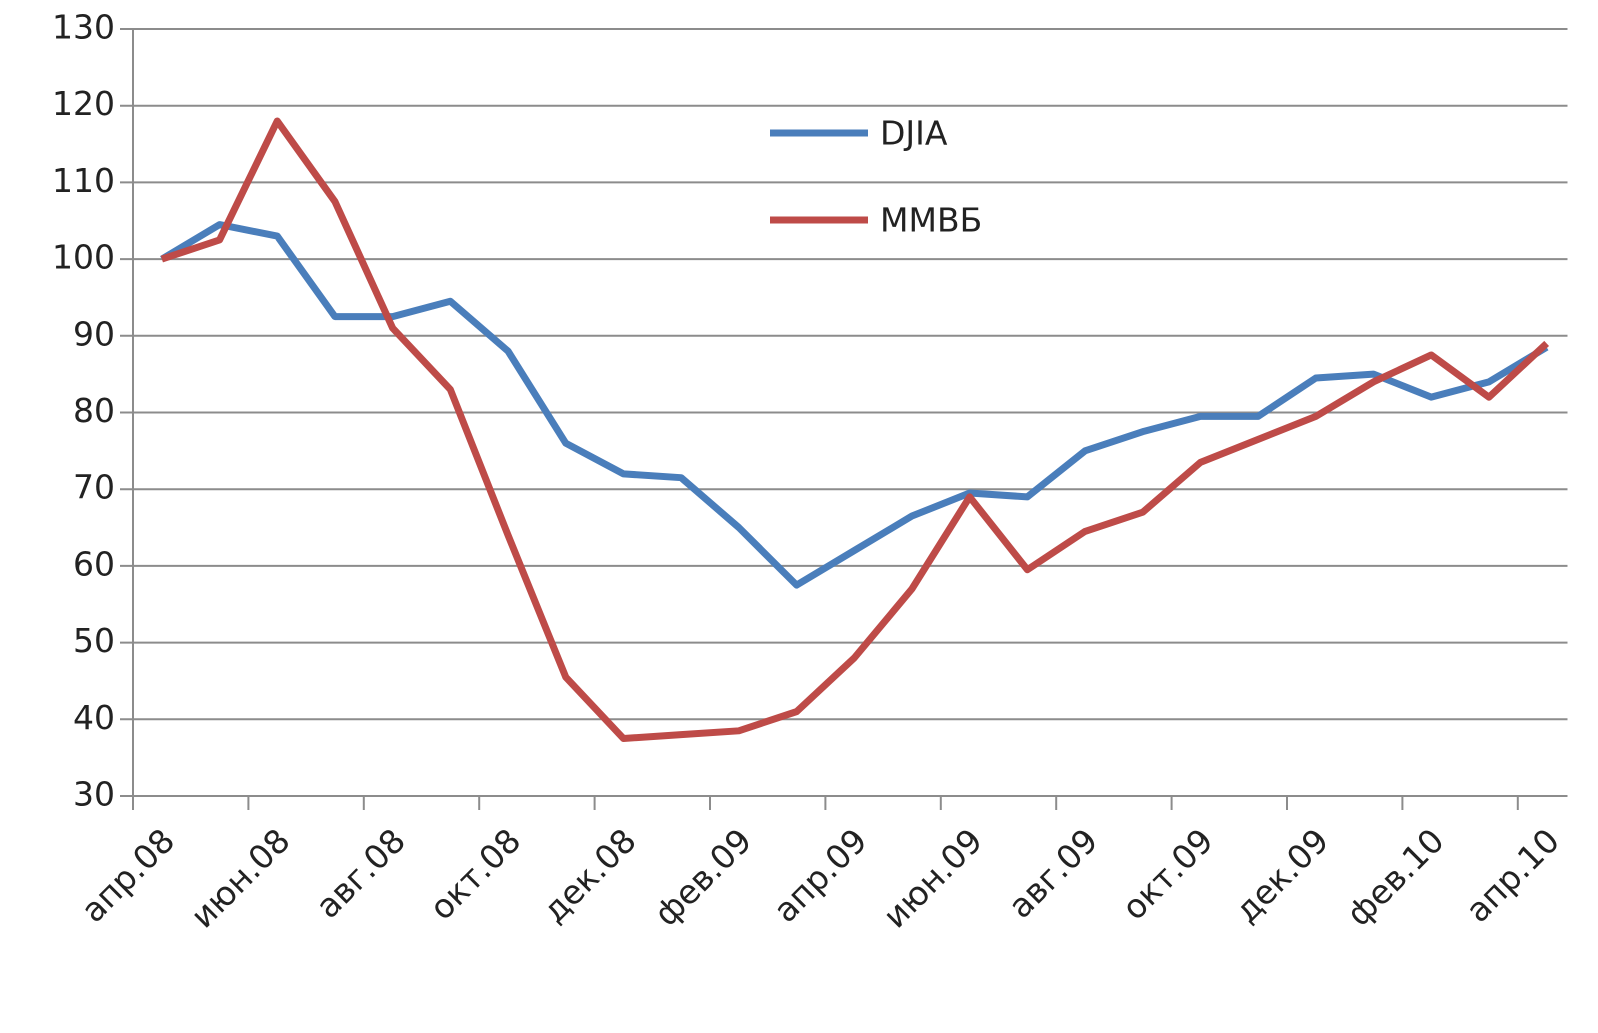 The image size is (1598, 1033). What do you see at coordinates (127, 875) in the screenshot?
I see `x-tick-label: апр.08` at bounding box center [127, 875].